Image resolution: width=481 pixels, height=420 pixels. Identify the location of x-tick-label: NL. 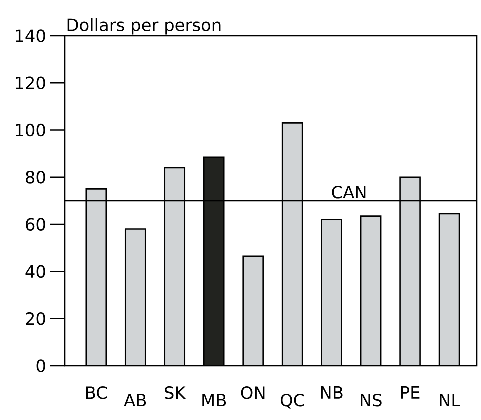
(450, 400).